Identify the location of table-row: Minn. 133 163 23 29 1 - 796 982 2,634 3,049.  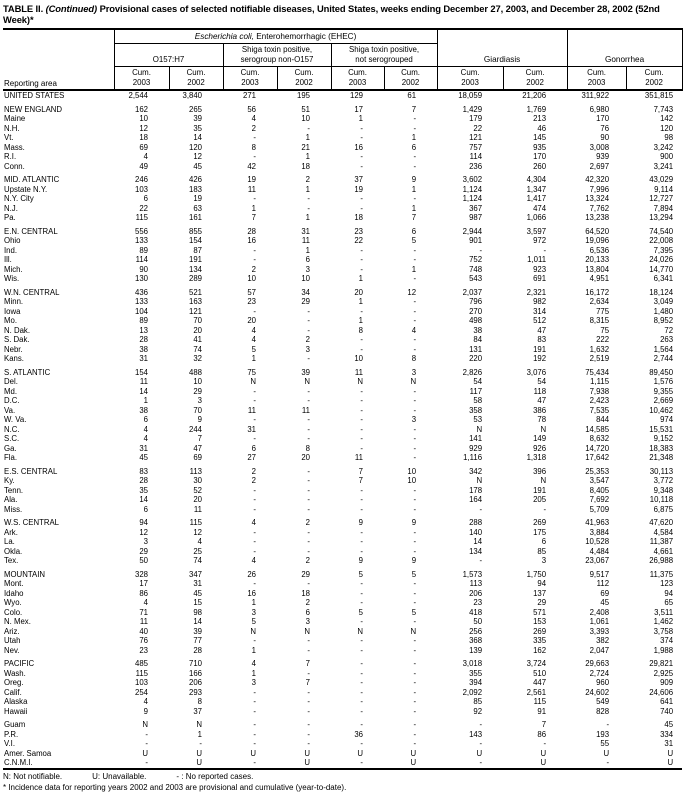
(342, 302).